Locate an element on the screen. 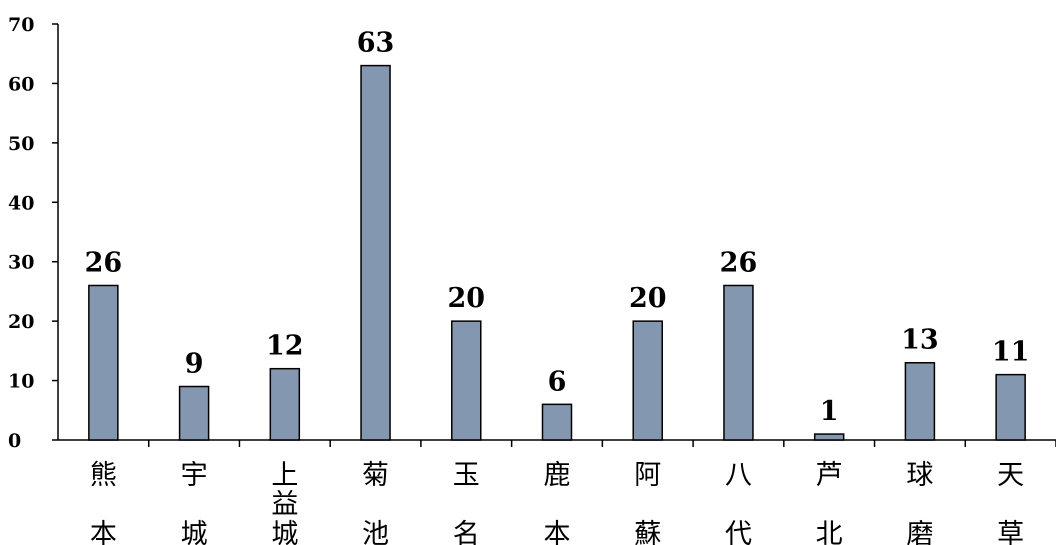  category-label: 阿蘇 is located at coordinates (647, 502).